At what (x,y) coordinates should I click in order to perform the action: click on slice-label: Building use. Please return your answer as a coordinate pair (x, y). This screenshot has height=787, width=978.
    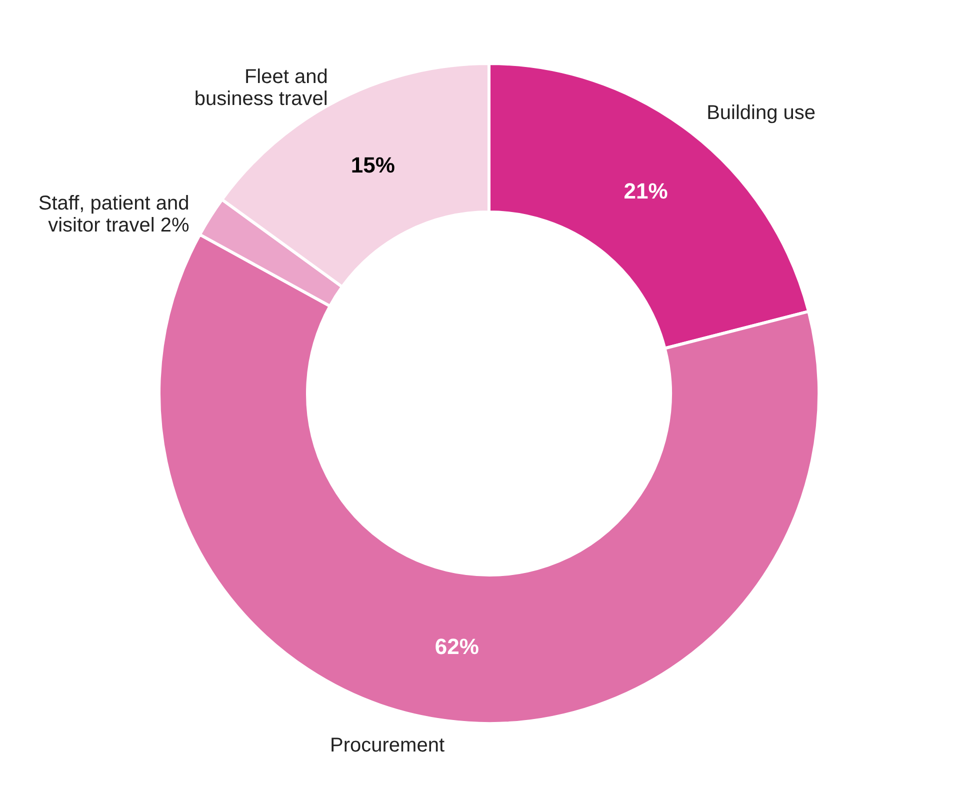
    Looking at the image, I should click on (761, 113).